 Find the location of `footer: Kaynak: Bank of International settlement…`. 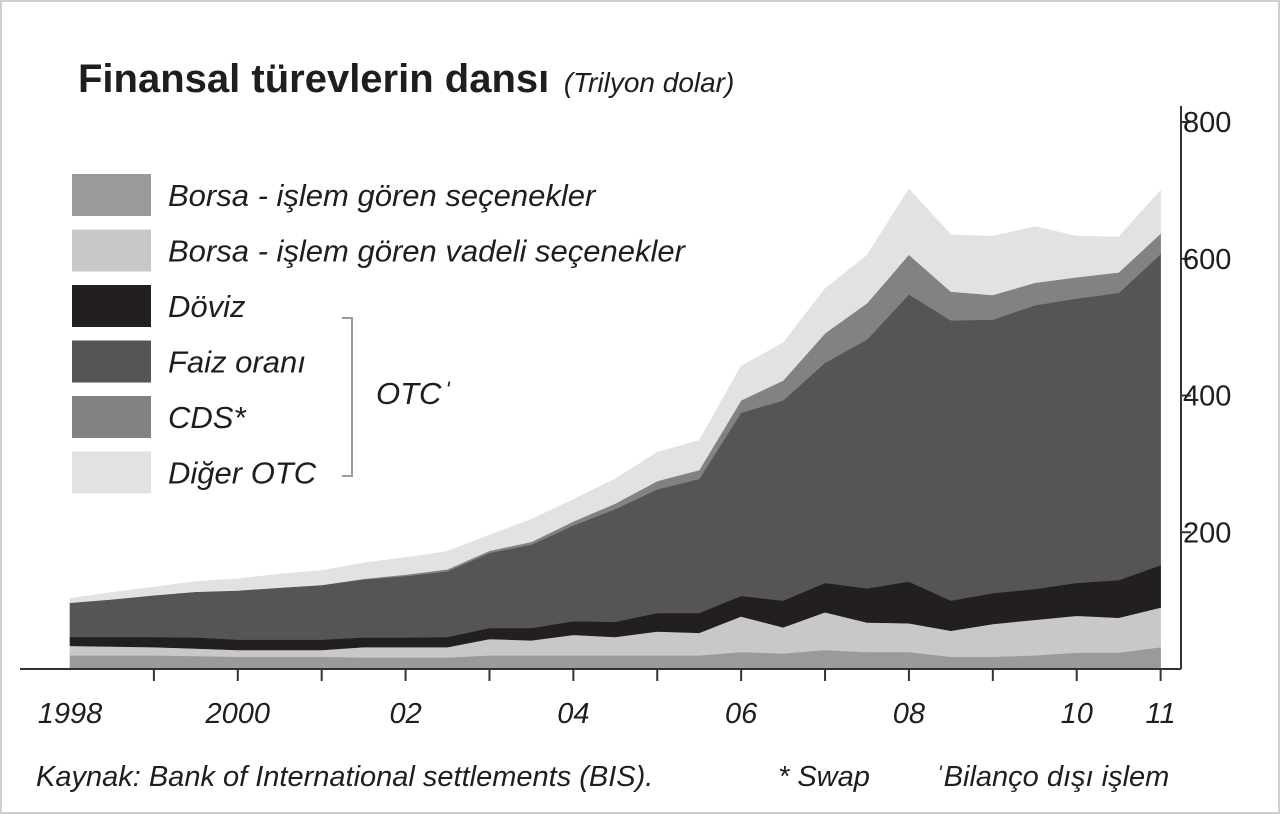

footer: Kaynak: Bank of International settlement… is located at coordinates (602, 777).